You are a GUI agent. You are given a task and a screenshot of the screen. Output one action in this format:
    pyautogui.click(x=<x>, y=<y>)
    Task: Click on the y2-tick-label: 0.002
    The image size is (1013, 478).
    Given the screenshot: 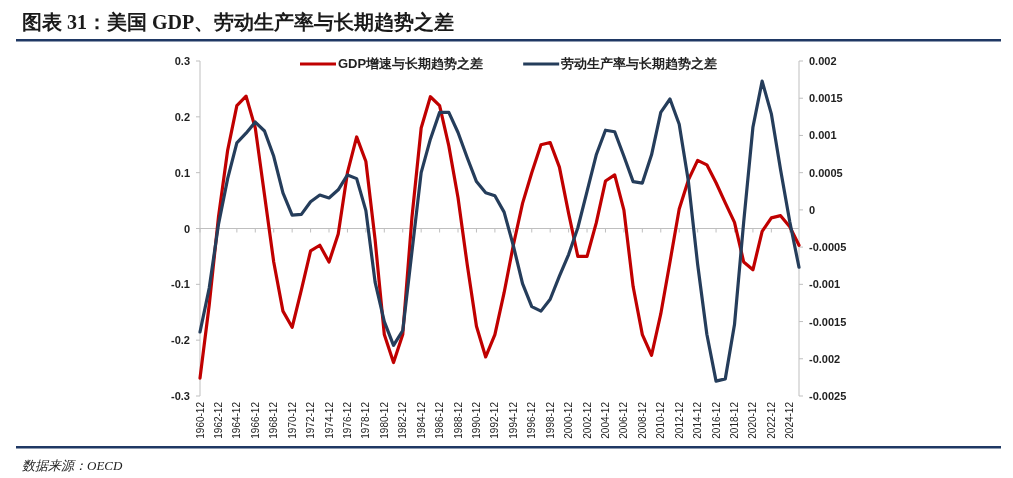 What is the action you would take?
    pyautogui.click(x=823, y=61)
    